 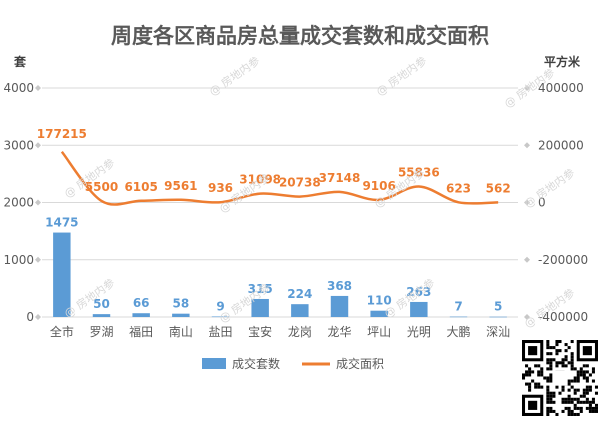 What do you see at coordinates (20, 61) in the screenshot?
I see `y-left-axis-label: 套` at bounding box center [20, 61].